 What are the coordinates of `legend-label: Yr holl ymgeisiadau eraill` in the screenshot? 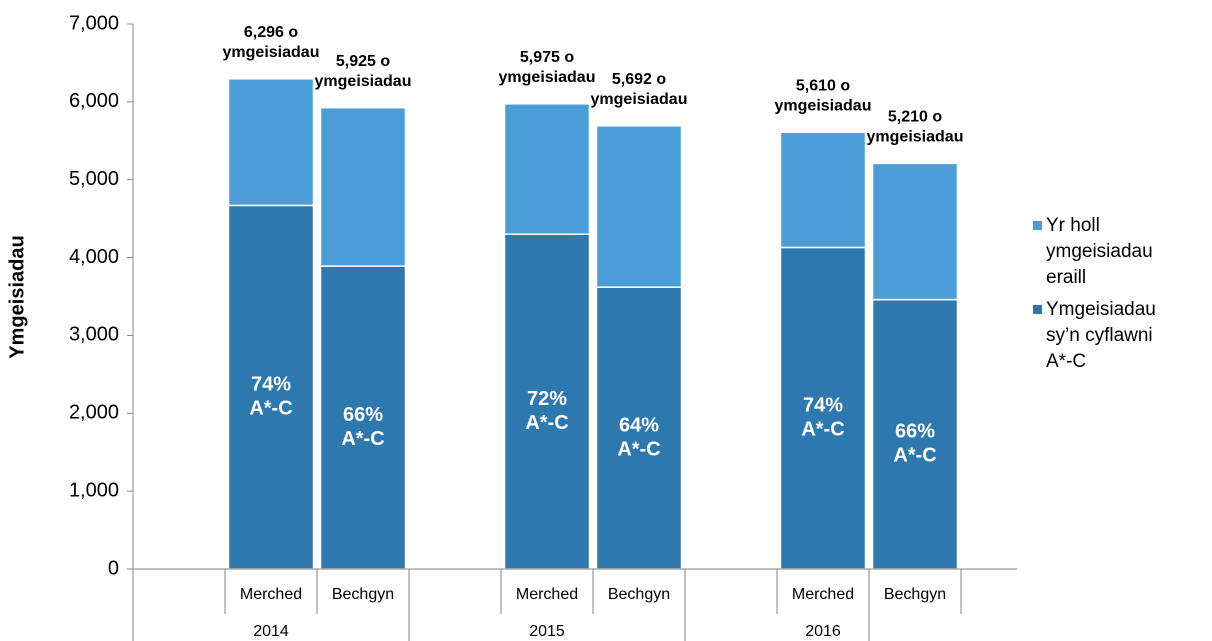 It's located at (1099, 251).